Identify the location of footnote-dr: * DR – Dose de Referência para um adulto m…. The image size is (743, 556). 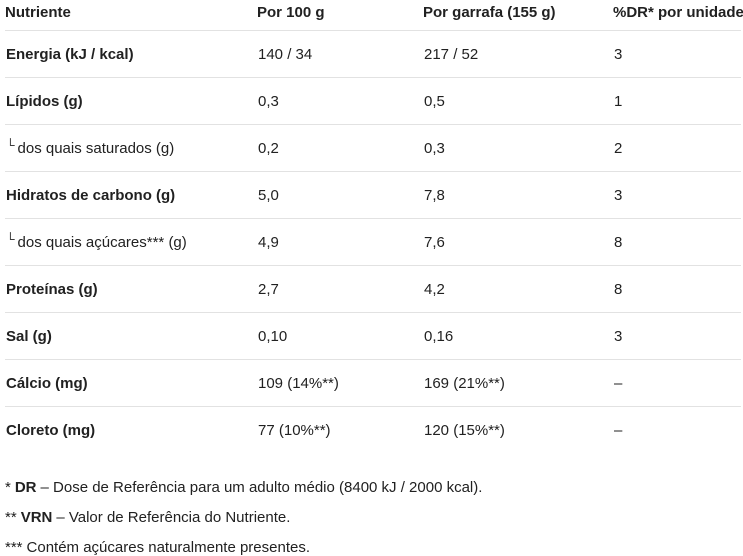
(374, 488).